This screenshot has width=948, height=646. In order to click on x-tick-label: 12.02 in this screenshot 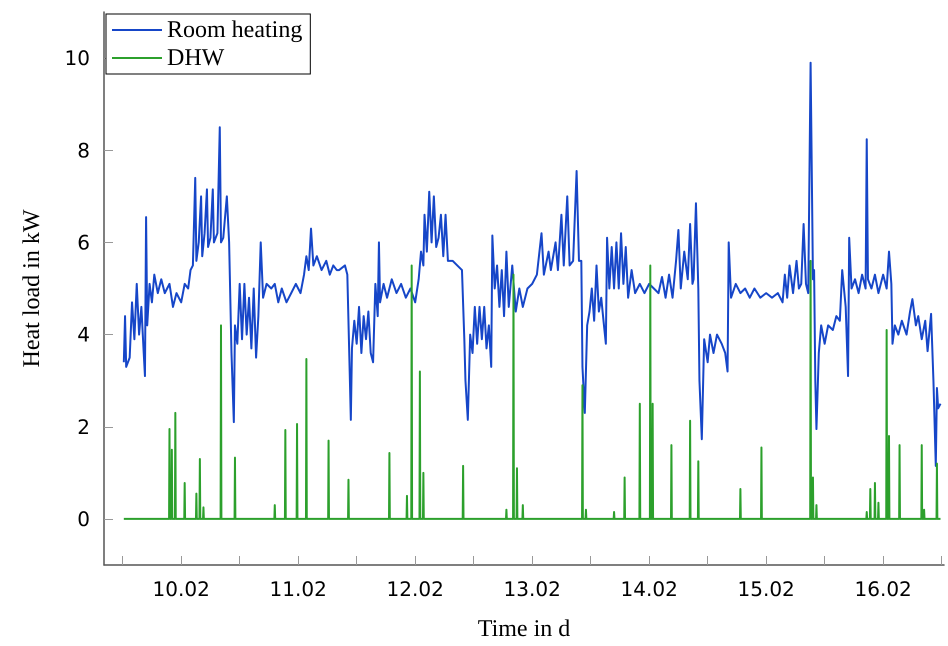, I will do `click(415, 589)`.